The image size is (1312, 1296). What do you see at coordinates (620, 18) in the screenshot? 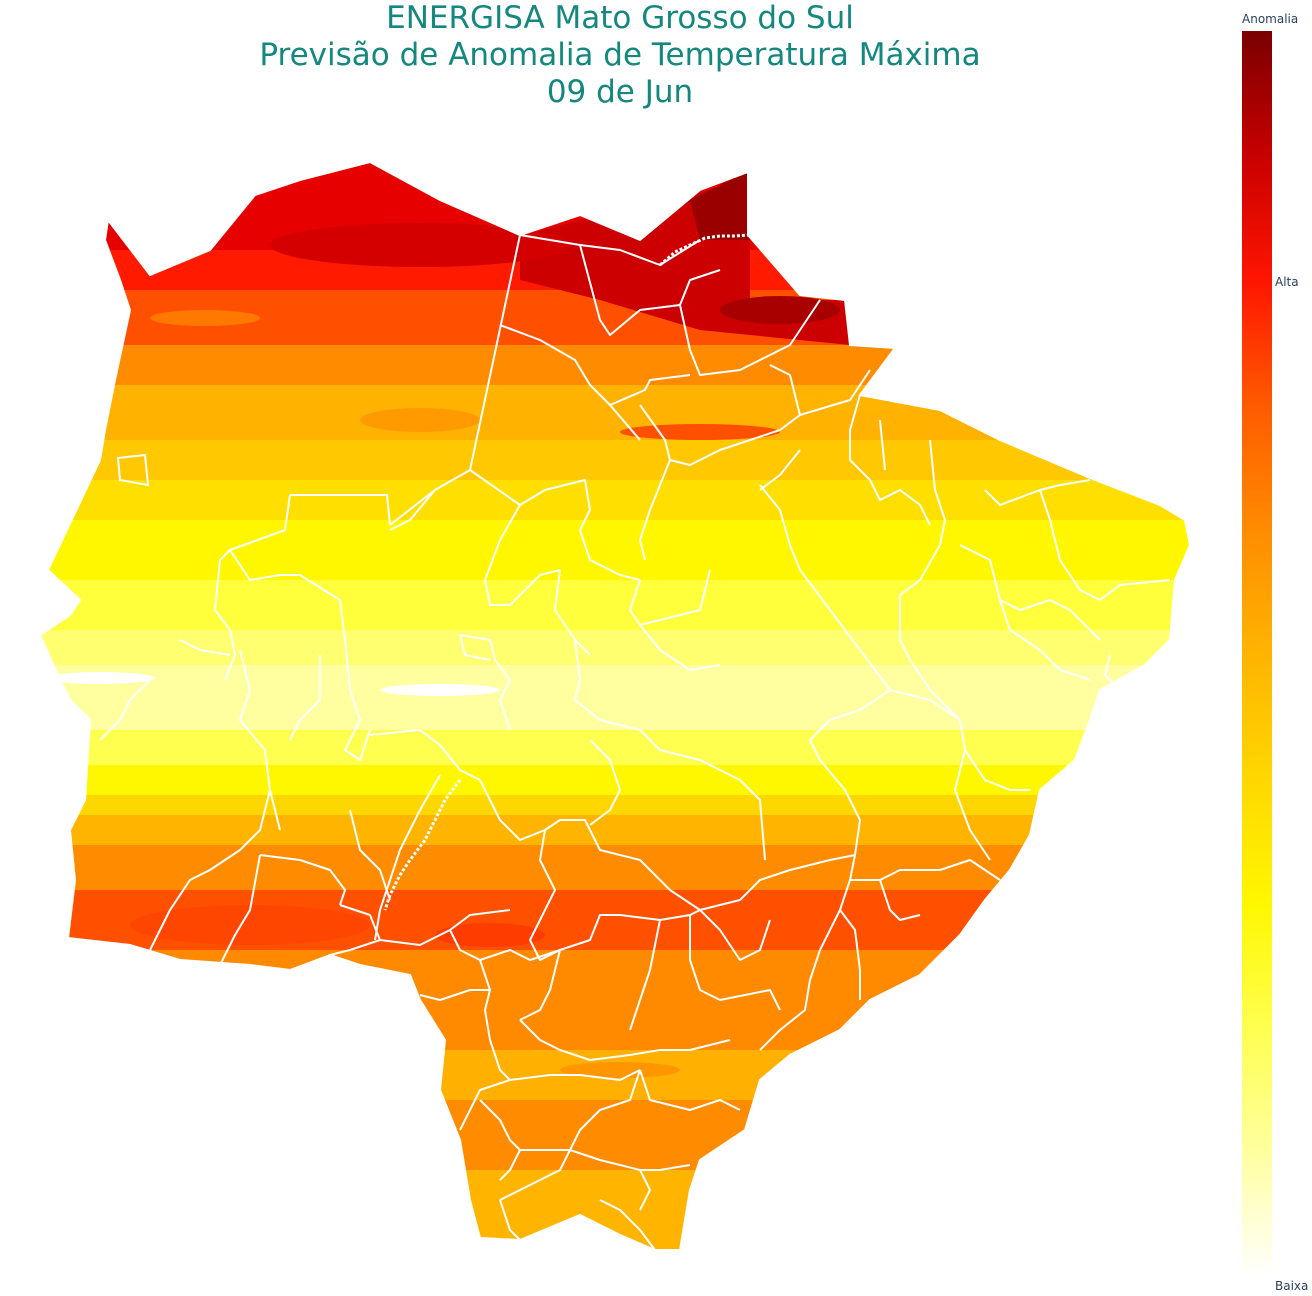
I see `title-line-company: ENERGISA Mato Grosso do Sul` at bounding box center [620, 18].